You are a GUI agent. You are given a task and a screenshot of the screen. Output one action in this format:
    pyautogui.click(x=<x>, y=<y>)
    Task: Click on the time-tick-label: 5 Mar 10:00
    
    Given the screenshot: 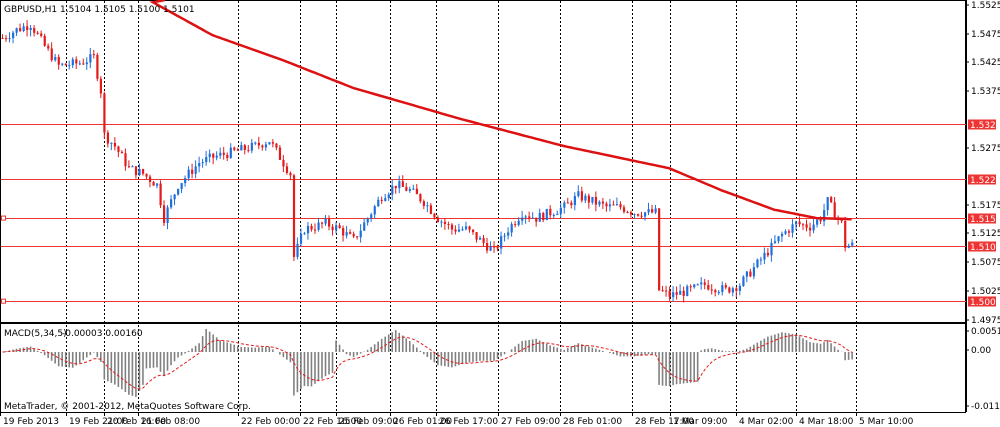 What is the action you would take?
    pyautogui.click(x=886, y=422)
    